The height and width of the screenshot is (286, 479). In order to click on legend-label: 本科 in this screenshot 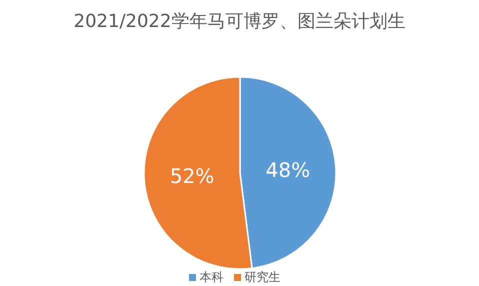, I will do `click(212, 277)`.